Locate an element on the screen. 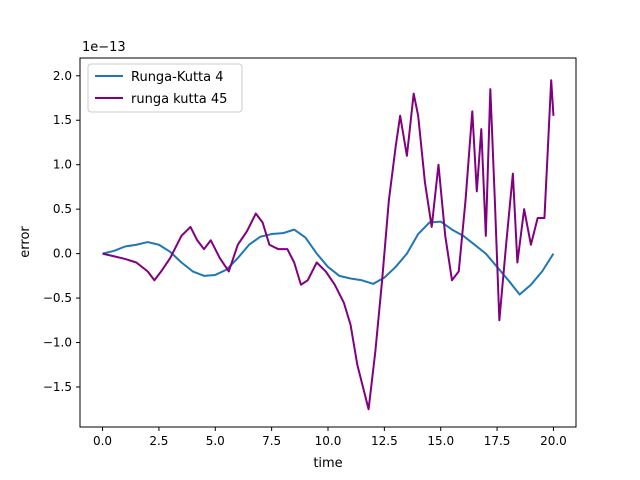 This screenshot has width=640, height=480. y-tick-label: −1.5 is located at coordinates (57, 387).